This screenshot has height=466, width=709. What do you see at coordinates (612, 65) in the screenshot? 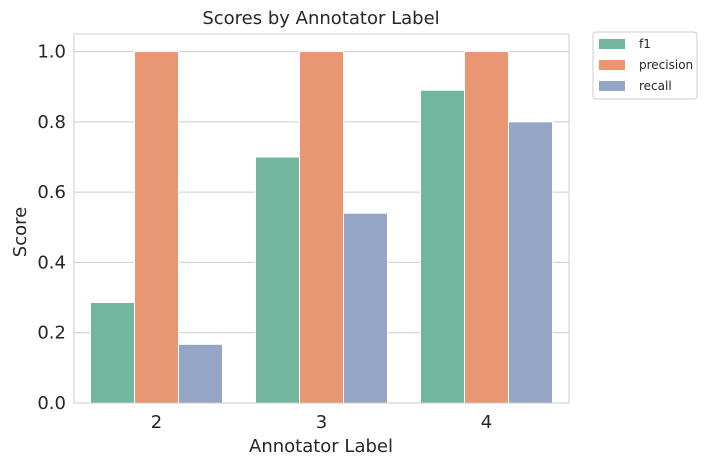
I see `legend-swatch-precision` at bounding box center [612, 65].